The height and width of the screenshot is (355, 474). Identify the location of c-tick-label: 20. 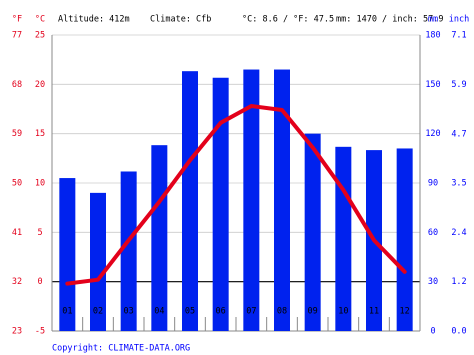
(40, 85).